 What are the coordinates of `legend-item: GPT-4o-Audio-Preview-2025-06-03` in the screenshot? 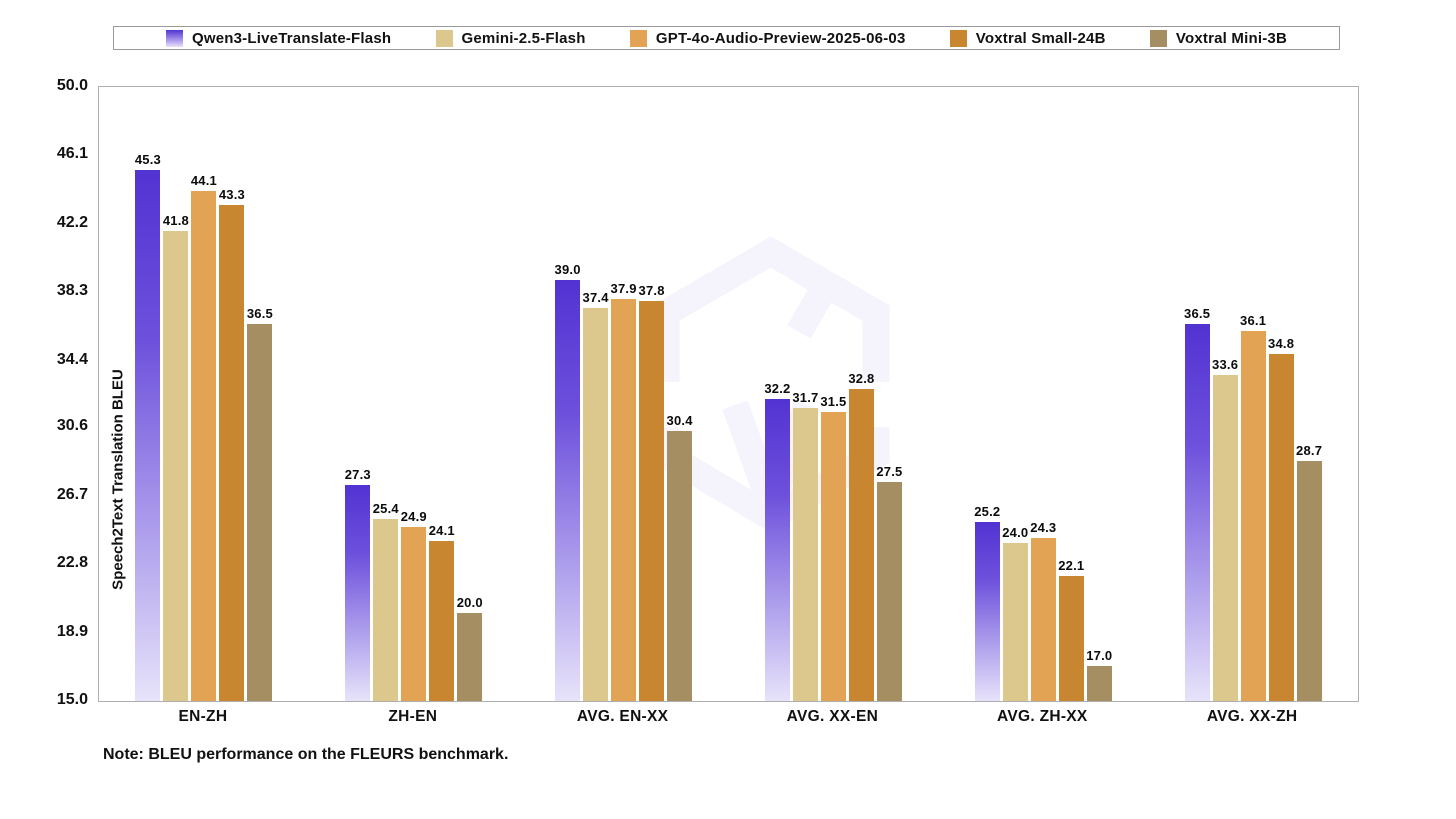 It's located at (767, 38).